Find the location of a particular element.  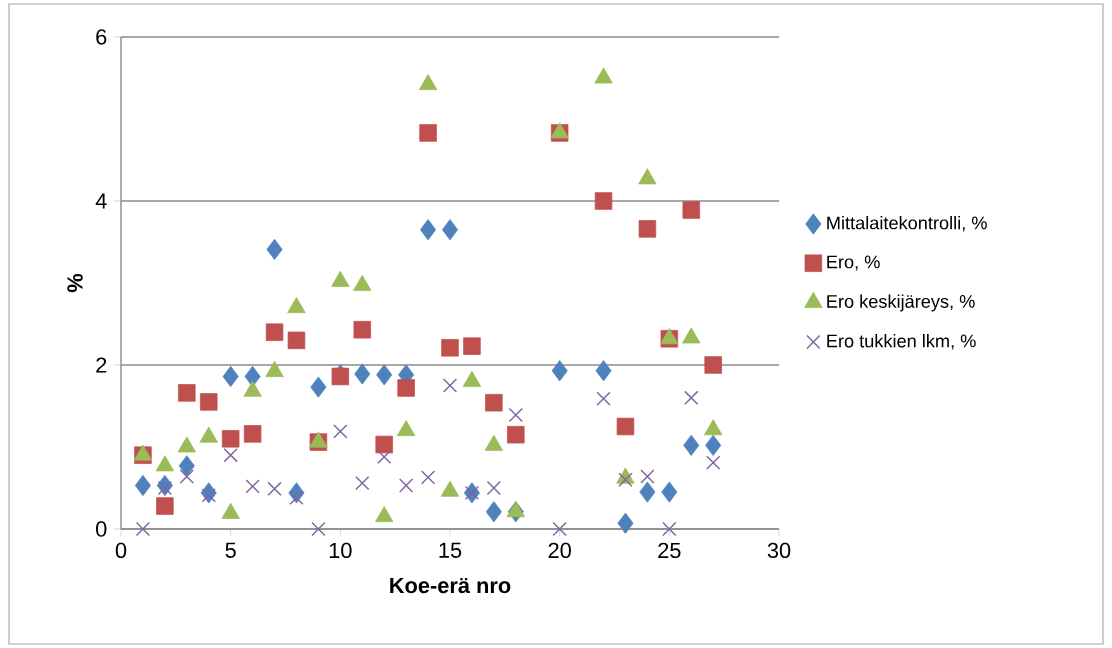

x-tick-label: 20 is located at coordinates (559, 550).